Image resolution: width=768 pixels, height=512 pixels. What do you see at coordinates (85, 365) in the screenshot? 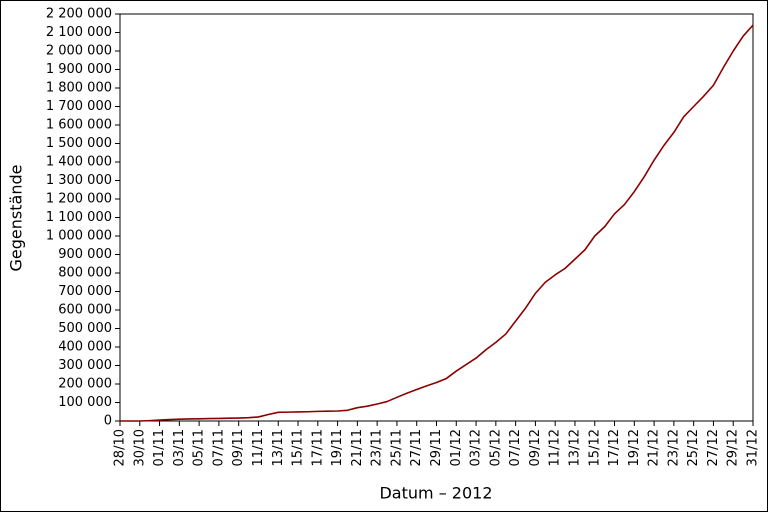
I see `y-tick-label: 300 000` at bounding box center [85, 365].